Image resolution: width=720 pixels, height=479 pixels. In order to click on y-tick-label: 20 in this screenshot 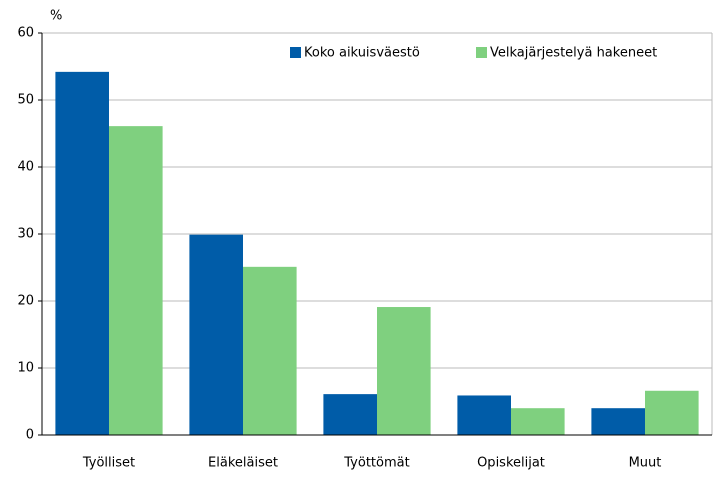, I will do `click(25, 301)`.